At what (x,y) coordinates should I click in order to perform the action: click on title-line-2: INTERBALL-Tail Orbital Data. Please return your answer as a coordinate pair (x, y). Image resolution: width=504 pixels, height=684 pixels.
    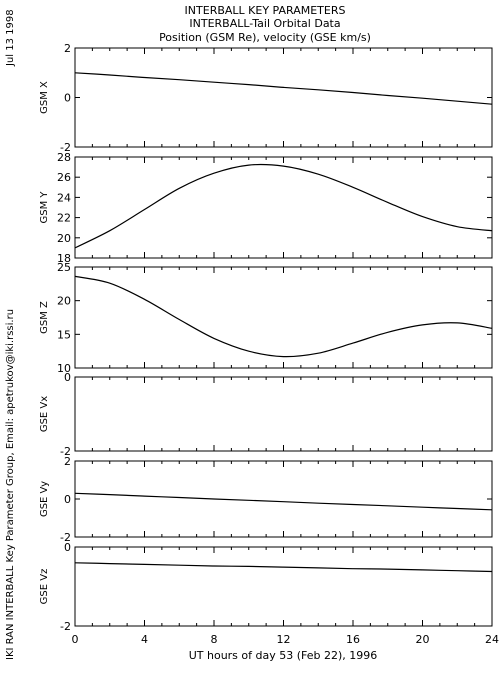
    Looking at the image, I should click on (264, 23).